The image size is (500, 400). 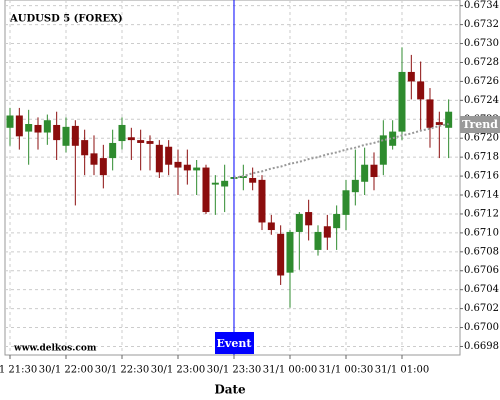 I want to click on x-tick-label: 30/1 22:30, so click(x=122, y=370).